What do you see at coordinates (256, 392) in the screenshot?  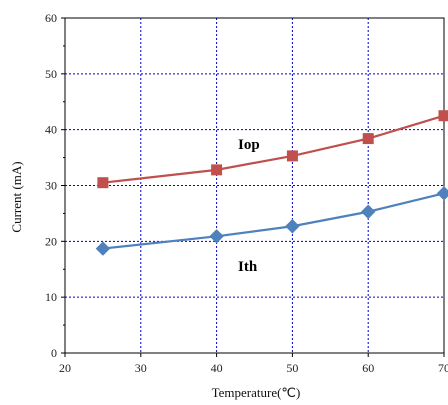 I see `x-axis-title: Temperature(℃)` at bounding box center [256, 392].